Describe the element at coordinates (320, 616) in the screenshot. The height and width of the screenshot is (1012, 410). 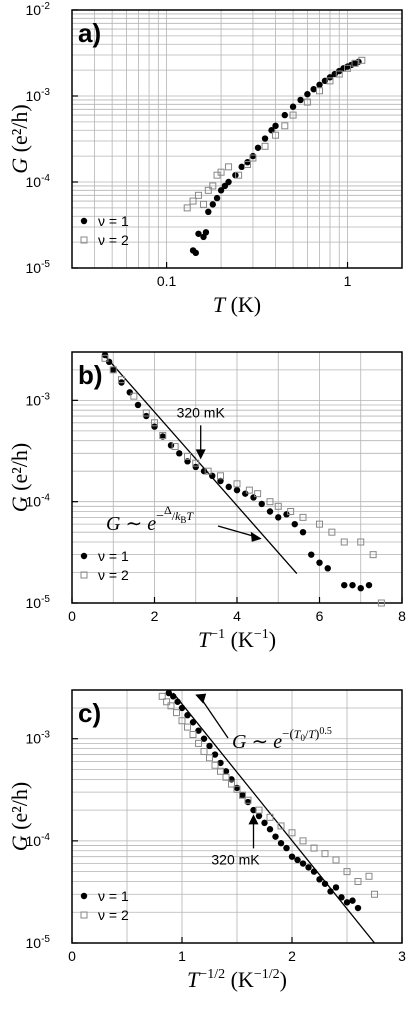
I see `x-tick-label: 6` at that location.